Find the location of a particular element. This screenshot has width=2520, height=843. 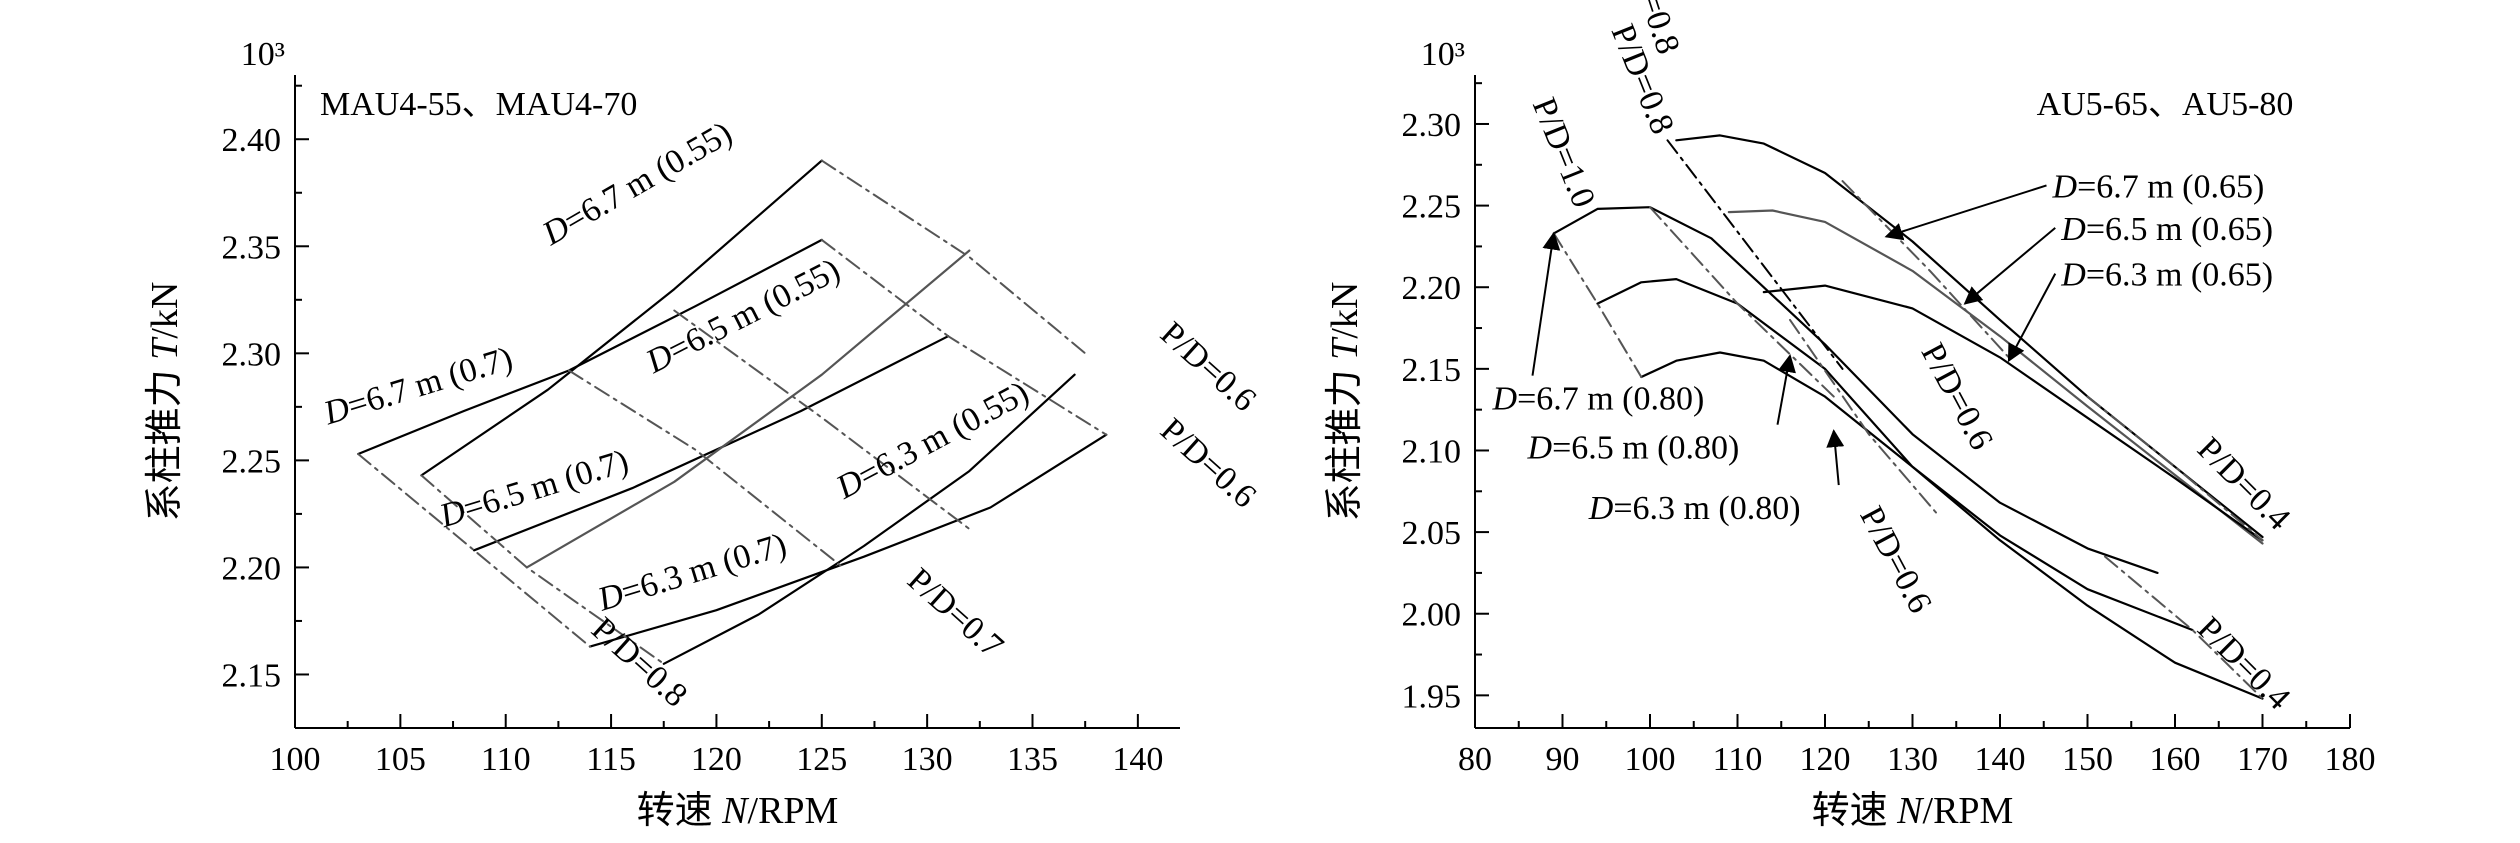

y-tick-label: 2.10 is located at coordinates (1432, 451).